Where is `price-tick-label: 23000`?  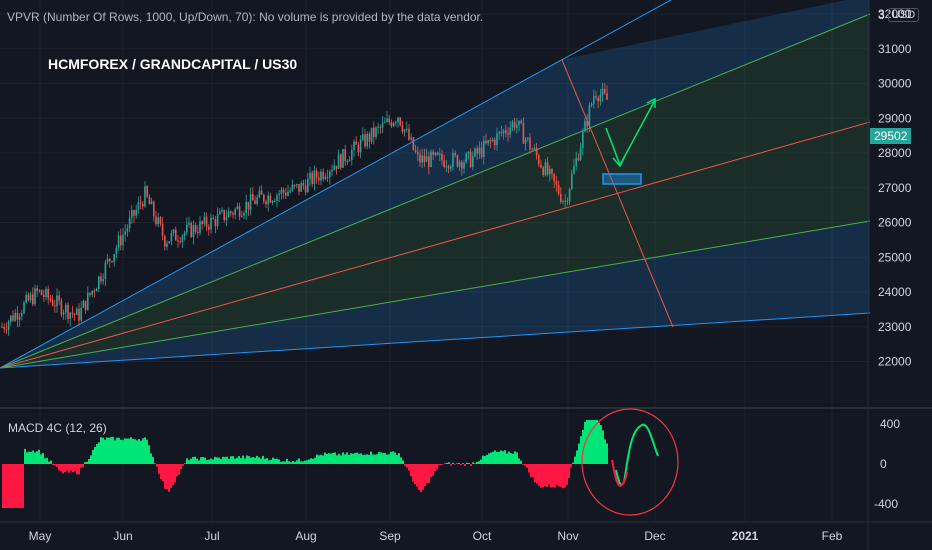 price-tick-label: 23000 is located at coordinates (895, 327).